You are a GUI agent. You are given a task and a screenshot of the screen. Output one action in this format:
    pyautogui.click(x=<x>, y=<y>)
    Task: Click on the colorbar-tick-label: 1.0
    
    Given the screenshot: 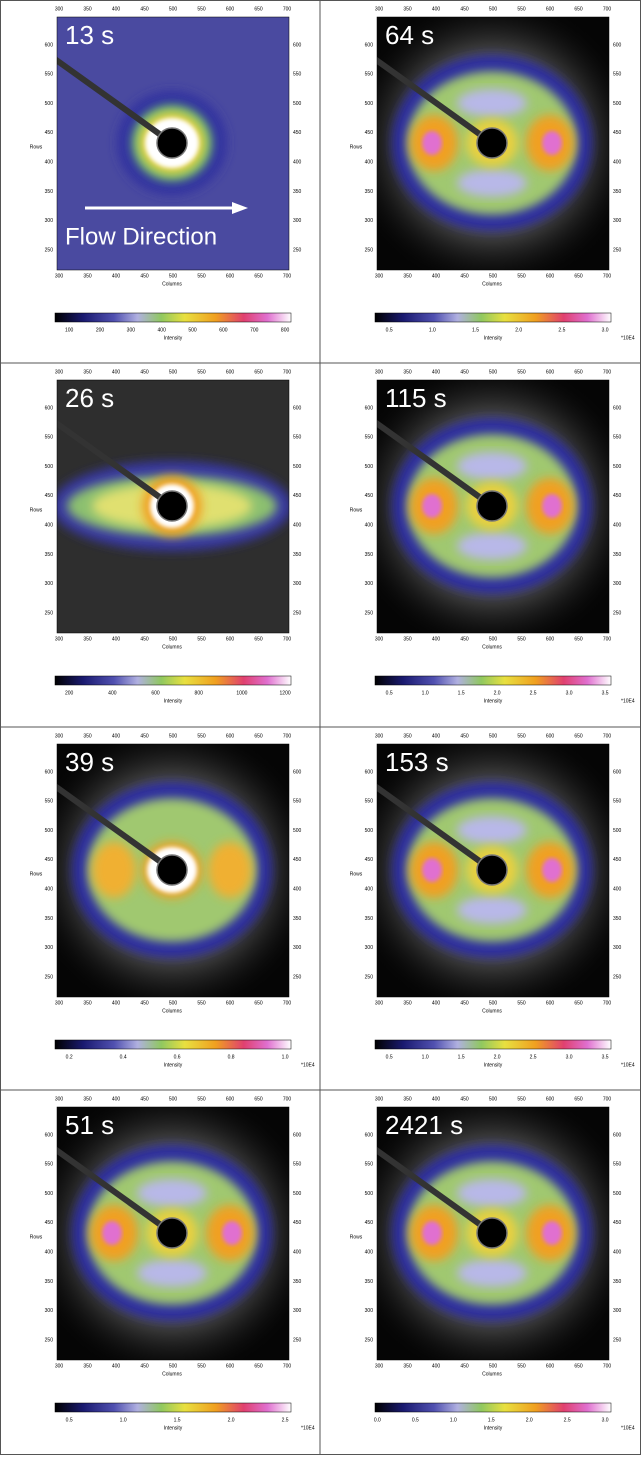 What is the action you would take?
    pyautogui.click(x=123, y=1420)
    